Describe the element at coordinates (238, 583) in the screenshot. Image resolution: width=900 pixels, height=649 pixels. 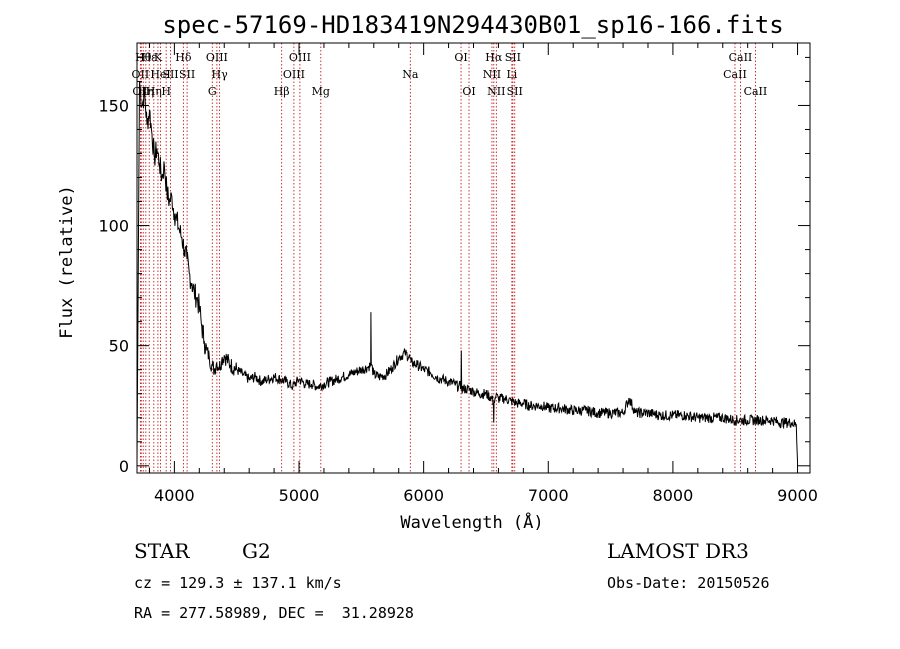
I see `redshift-cz: cz = 129.3 ± 137.1 km/s` at that location.